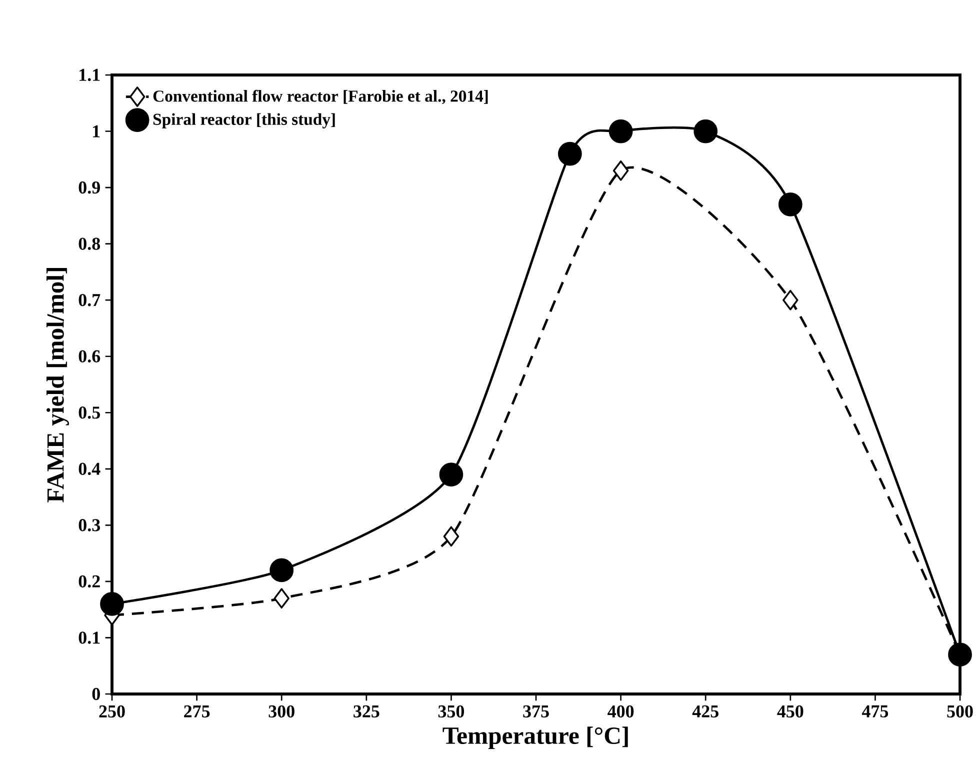  What do you see at coordinates (89, 525) in the screenshot?
I see `y-tick-label: 0.3` at bounding box center [89, 525].